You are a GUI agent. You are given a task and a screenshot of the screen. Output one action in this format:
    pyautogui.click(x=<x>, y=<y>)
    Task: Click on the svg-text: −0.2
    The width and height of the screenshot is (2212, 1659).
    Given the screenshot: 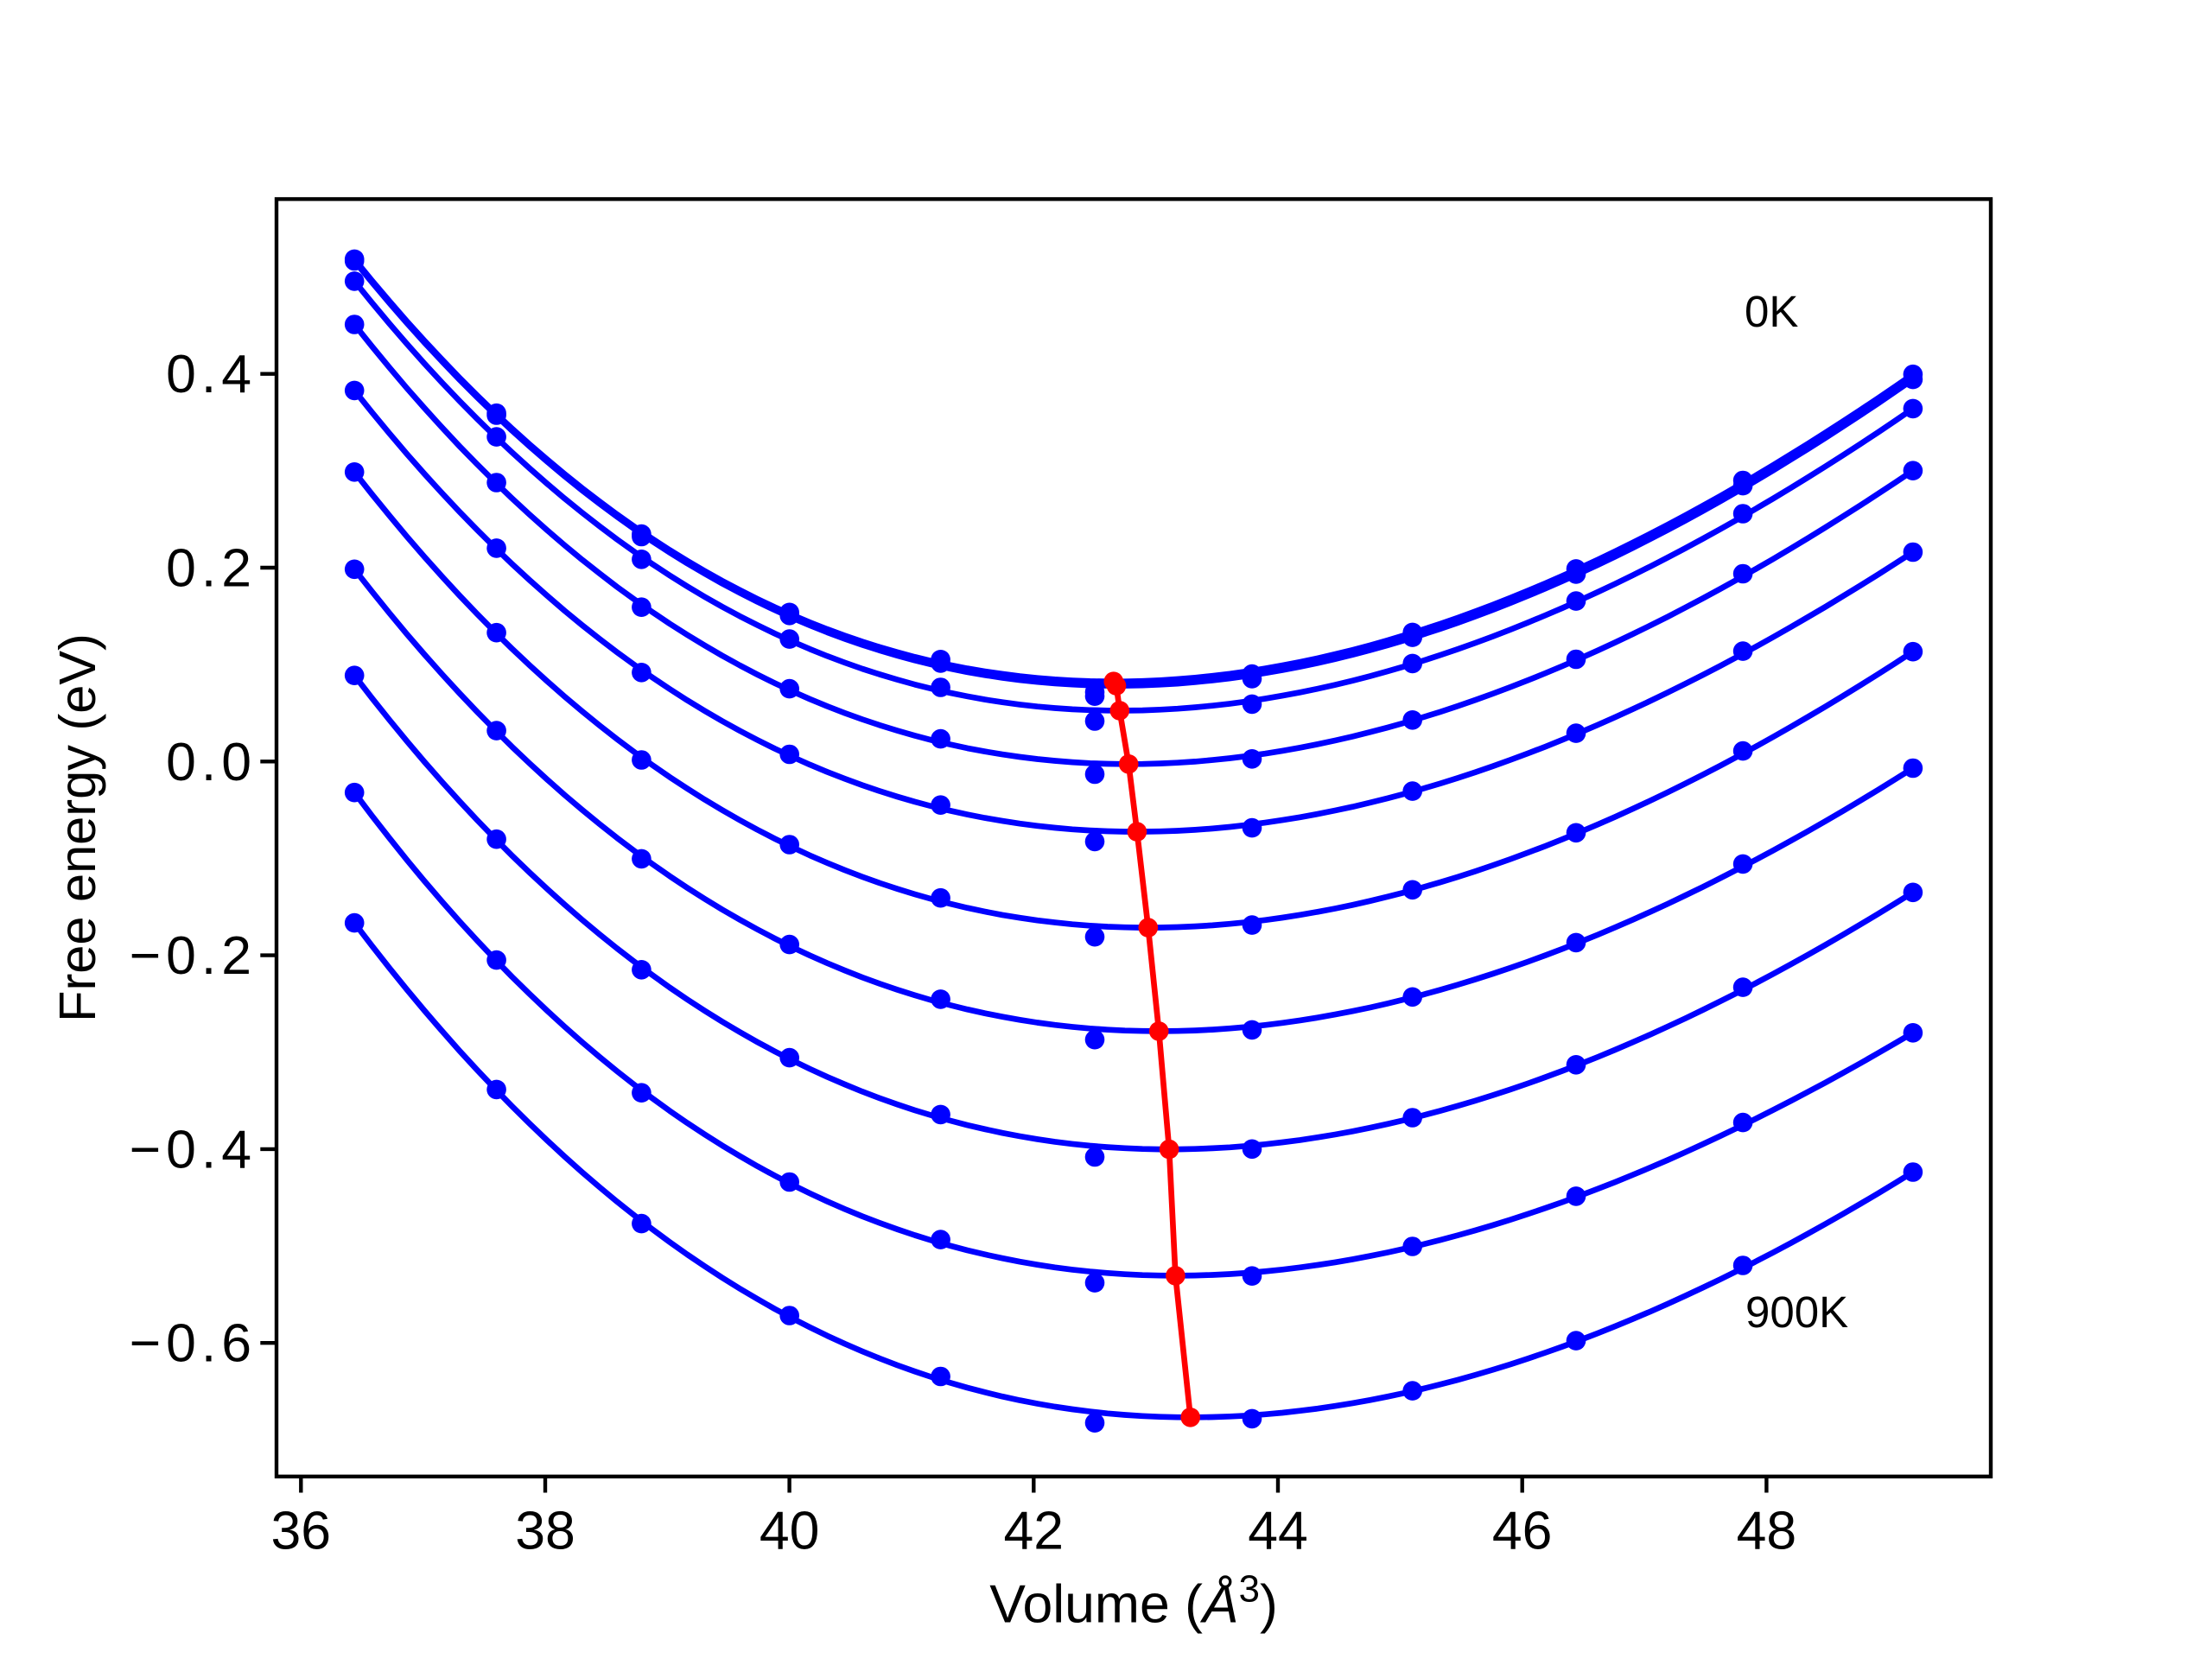 What is the action you would take?
    pyautogui.click(x=193, y=955)
    